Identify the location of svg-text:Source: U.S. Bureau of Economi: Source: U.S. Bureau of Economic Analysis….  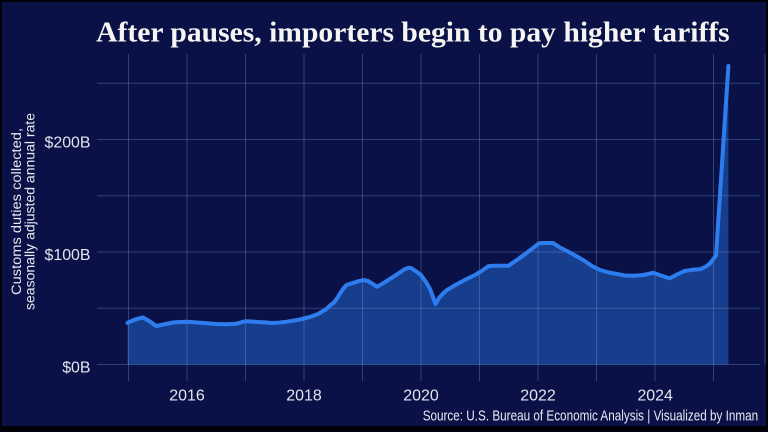
(591, 415).